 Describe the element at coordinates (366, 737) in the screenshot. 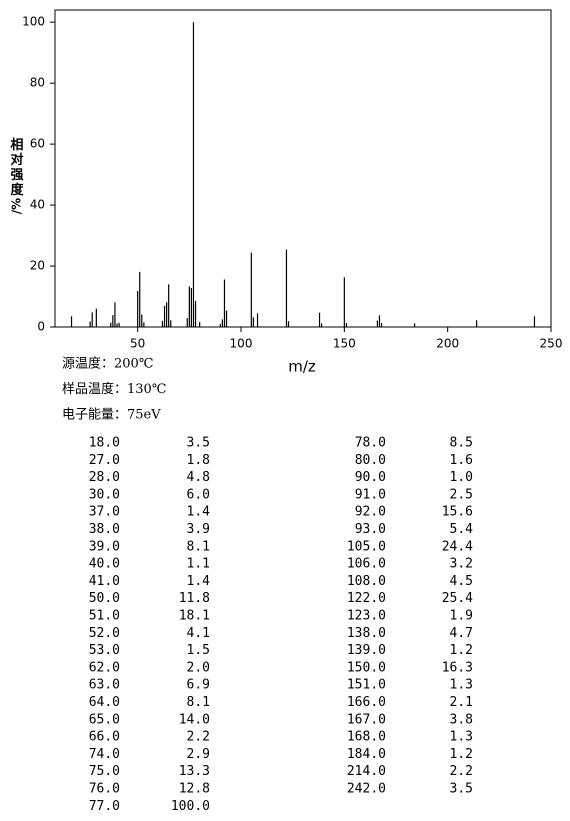

I see `table-mz: 168.0` at that location.